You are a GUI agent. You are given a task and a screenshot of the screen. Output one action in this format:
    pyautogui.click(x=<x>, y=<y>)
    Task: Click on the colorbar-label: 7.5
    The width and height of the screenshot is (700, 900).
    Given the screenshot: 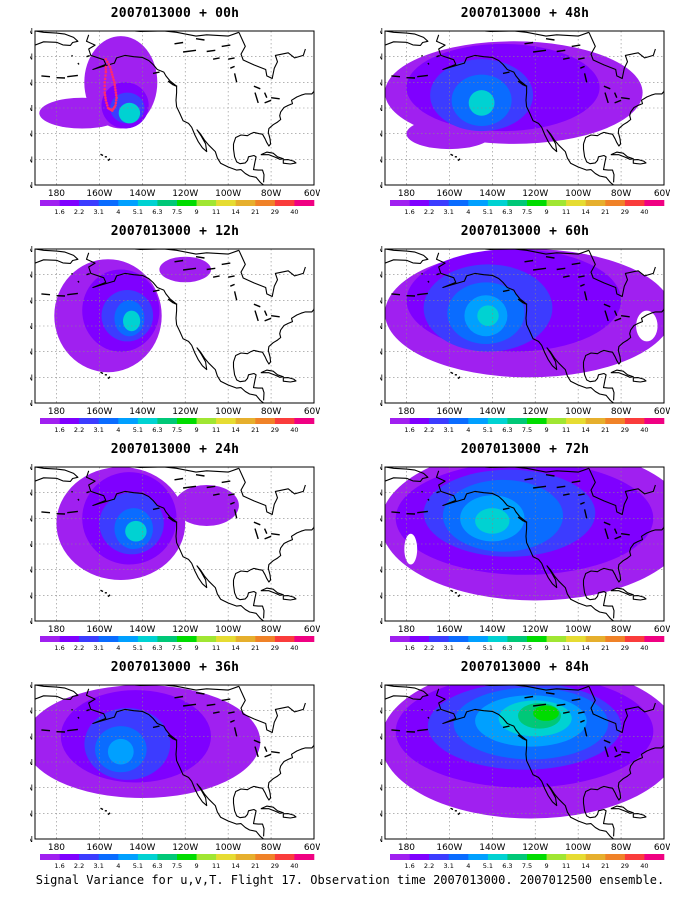 What is the action you would take?
    pyautogui.click(x=527, y=866)
    